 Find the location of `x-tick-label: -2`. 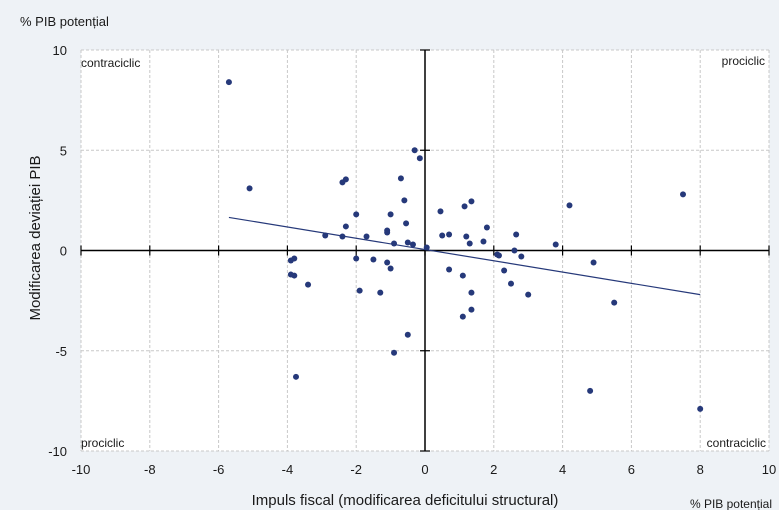

x-tick-label: -2 is located at coordinates (356, 469).